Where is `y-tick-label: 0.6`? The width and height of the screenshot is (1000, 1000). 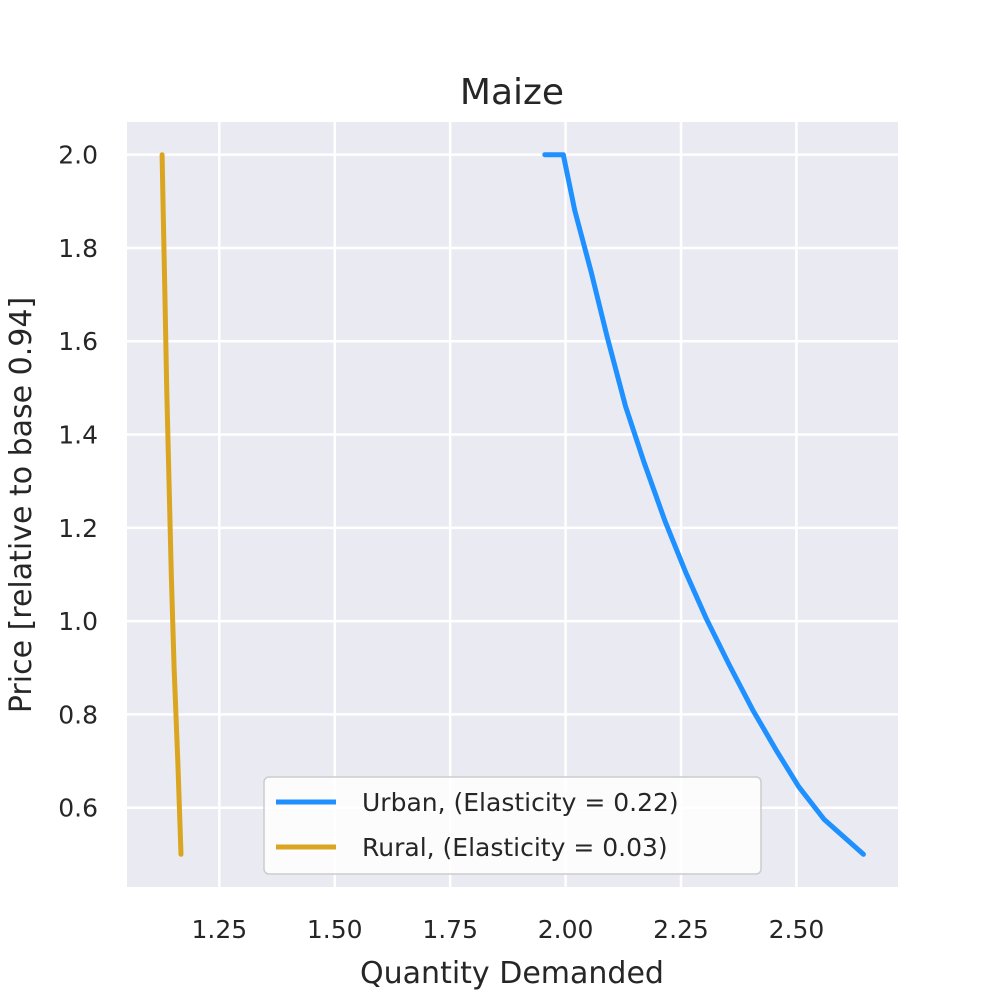
y-tick-label: 0.6 is located at coordinates (78, 808).